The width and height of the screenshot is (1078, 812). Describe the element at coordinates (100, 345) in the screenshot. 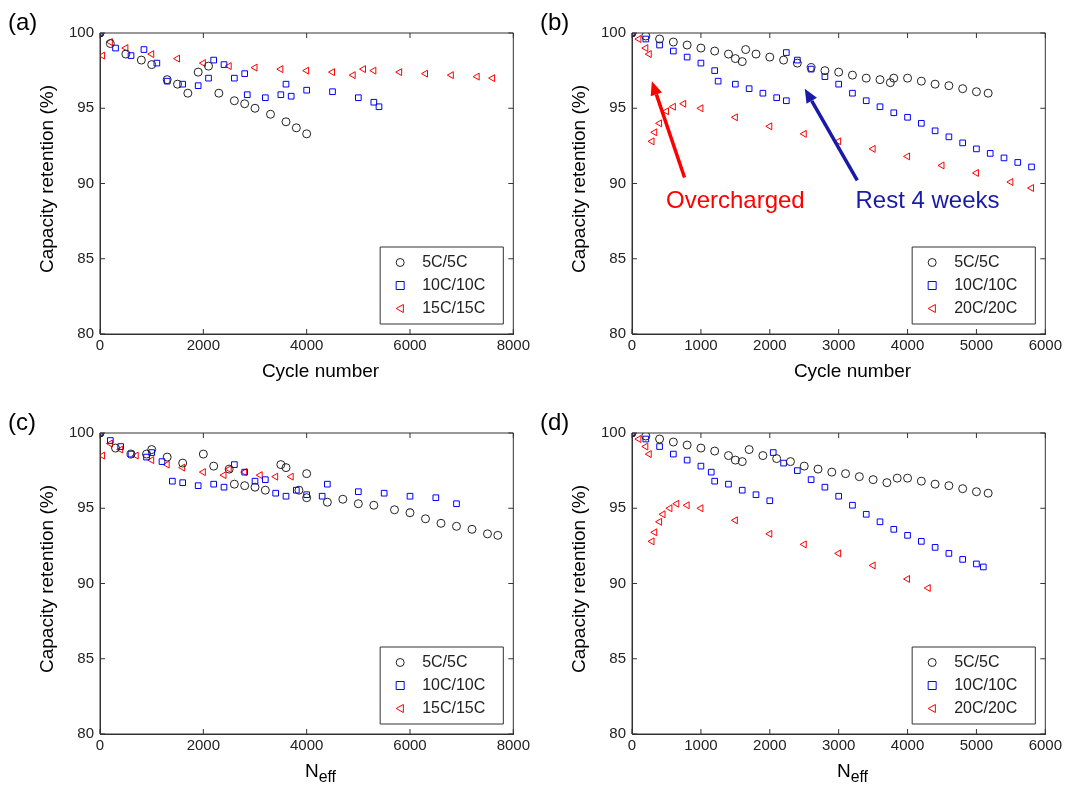

I see `x-tick-label: 0` at that location.